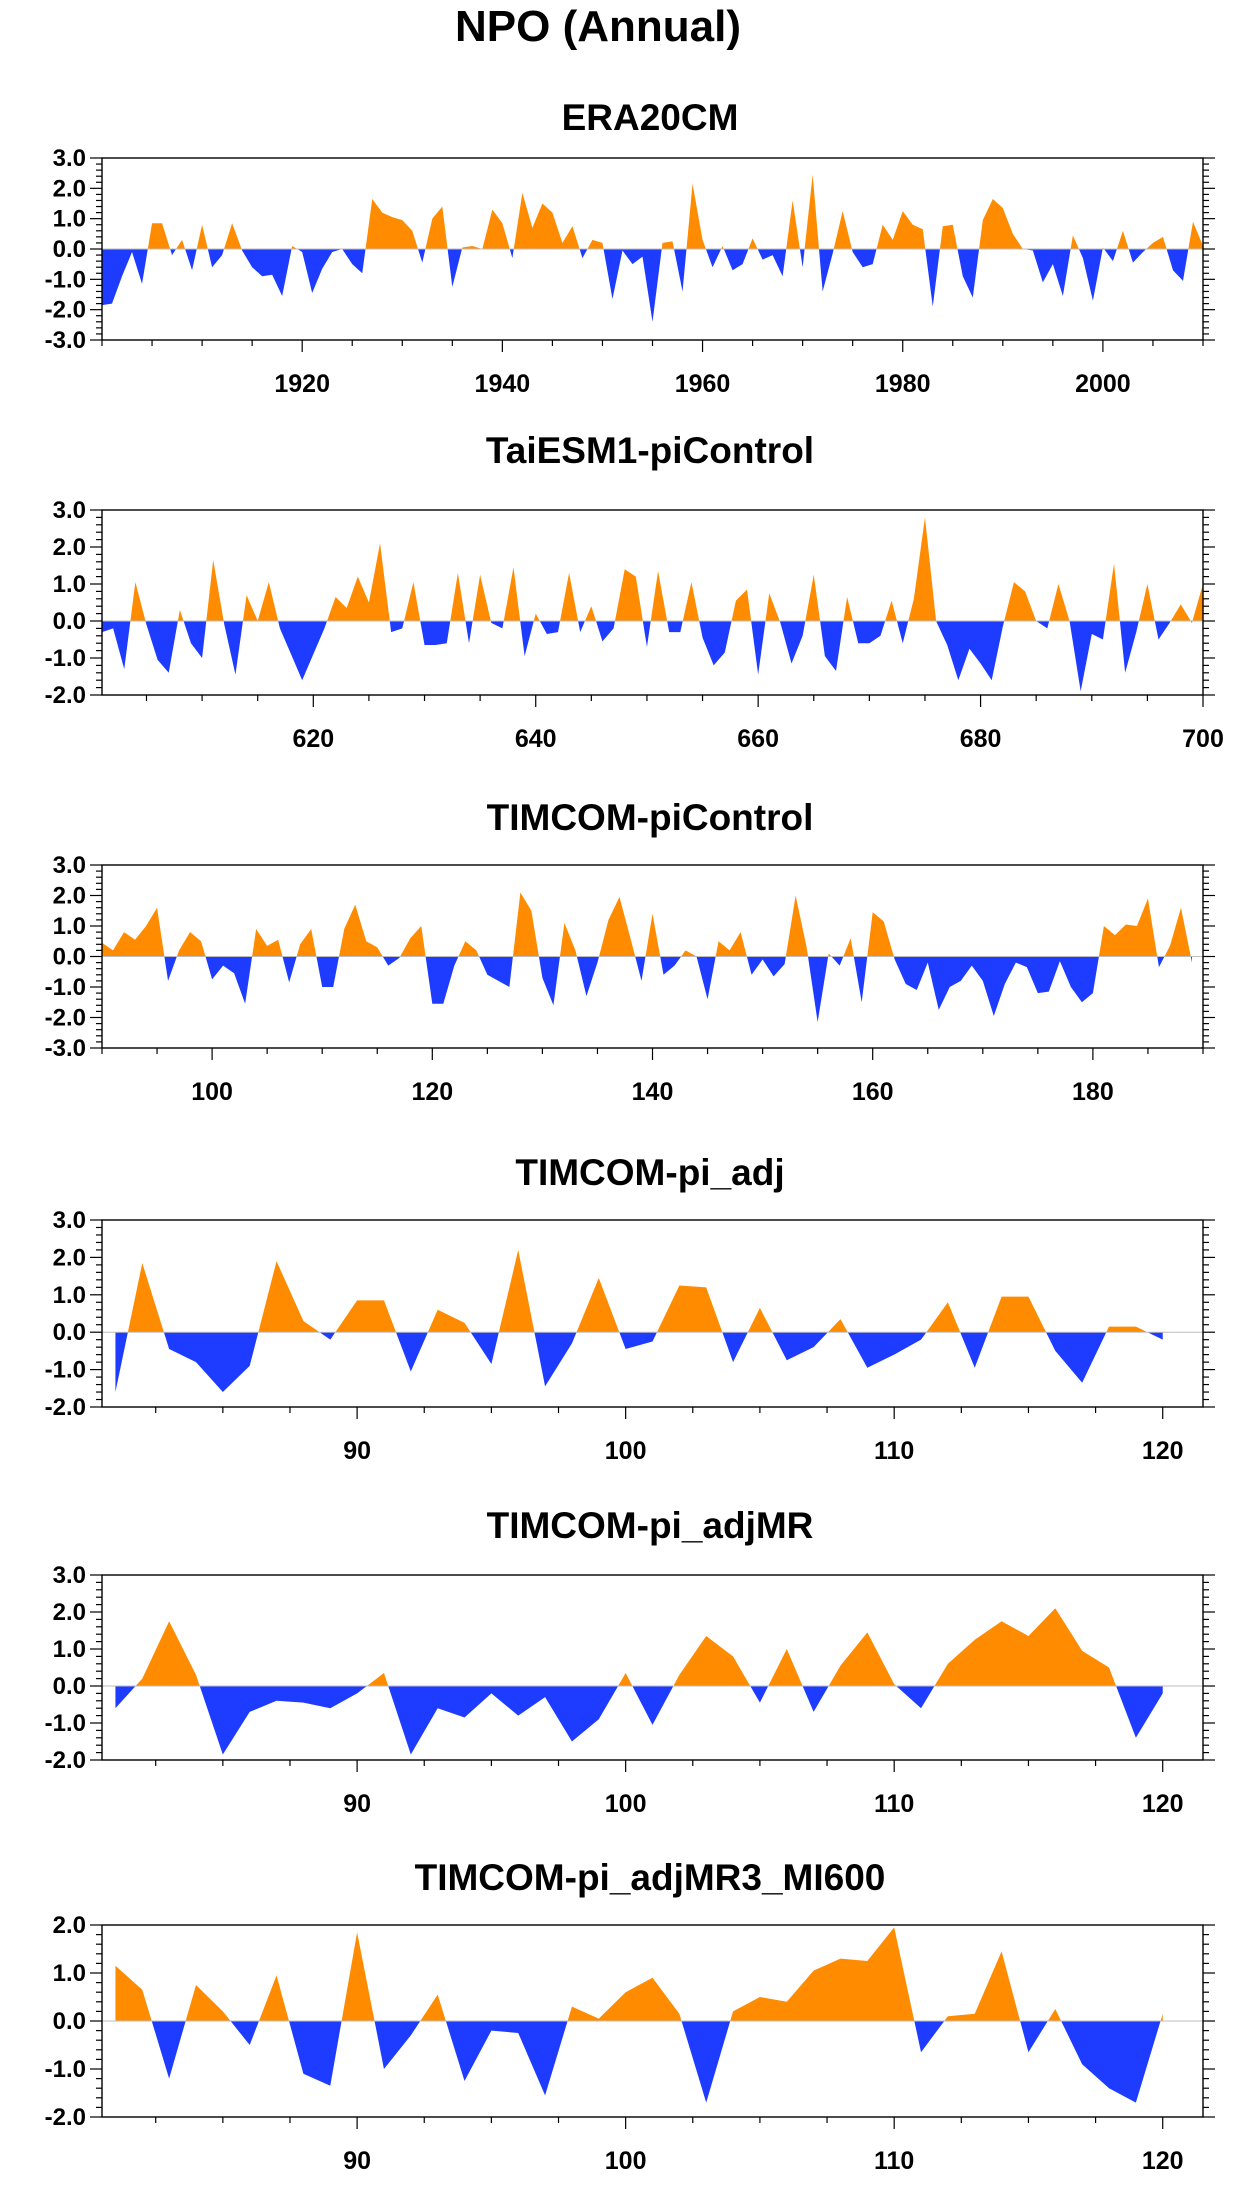 The width and height of the screenshot is (1235, 2185). I want to click on x-tick-label: 1960, so click(703, 384).